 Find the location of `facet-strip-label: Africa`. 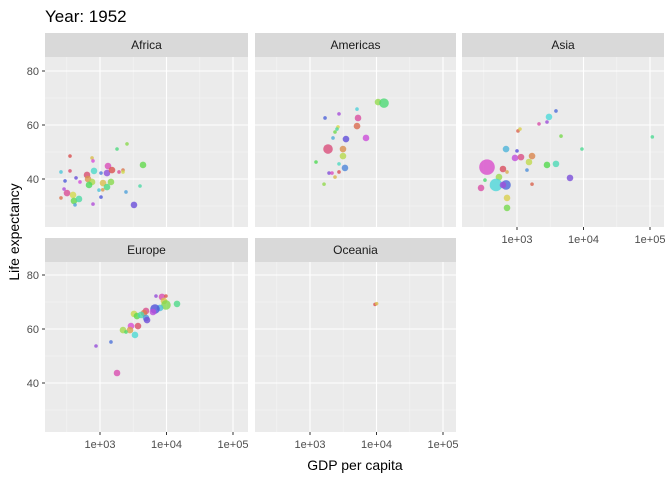

facet-strip-label: Africa is located at coordinates (146, 45).